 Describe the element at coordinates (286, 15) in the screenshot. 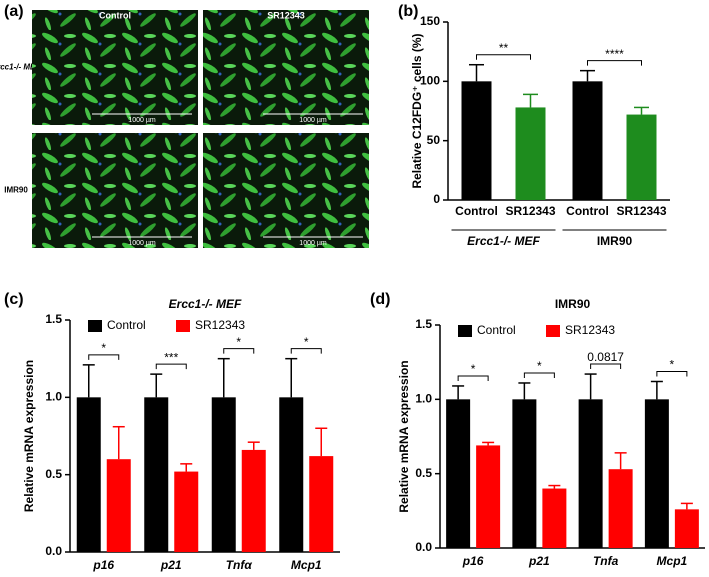

I see `column-label: SR12343` at that location.